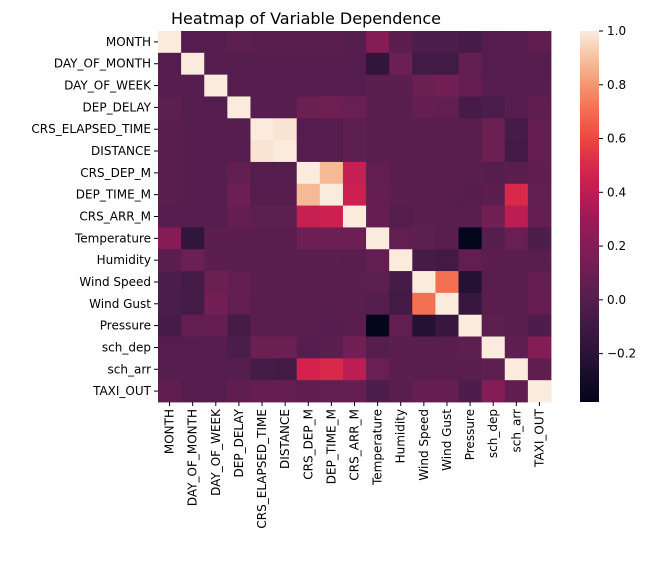  What do you see at coordinates (616, 139) in the screenshot?
I see `colorbar-tick-label: 0.6` at bounding box center [616, 139].